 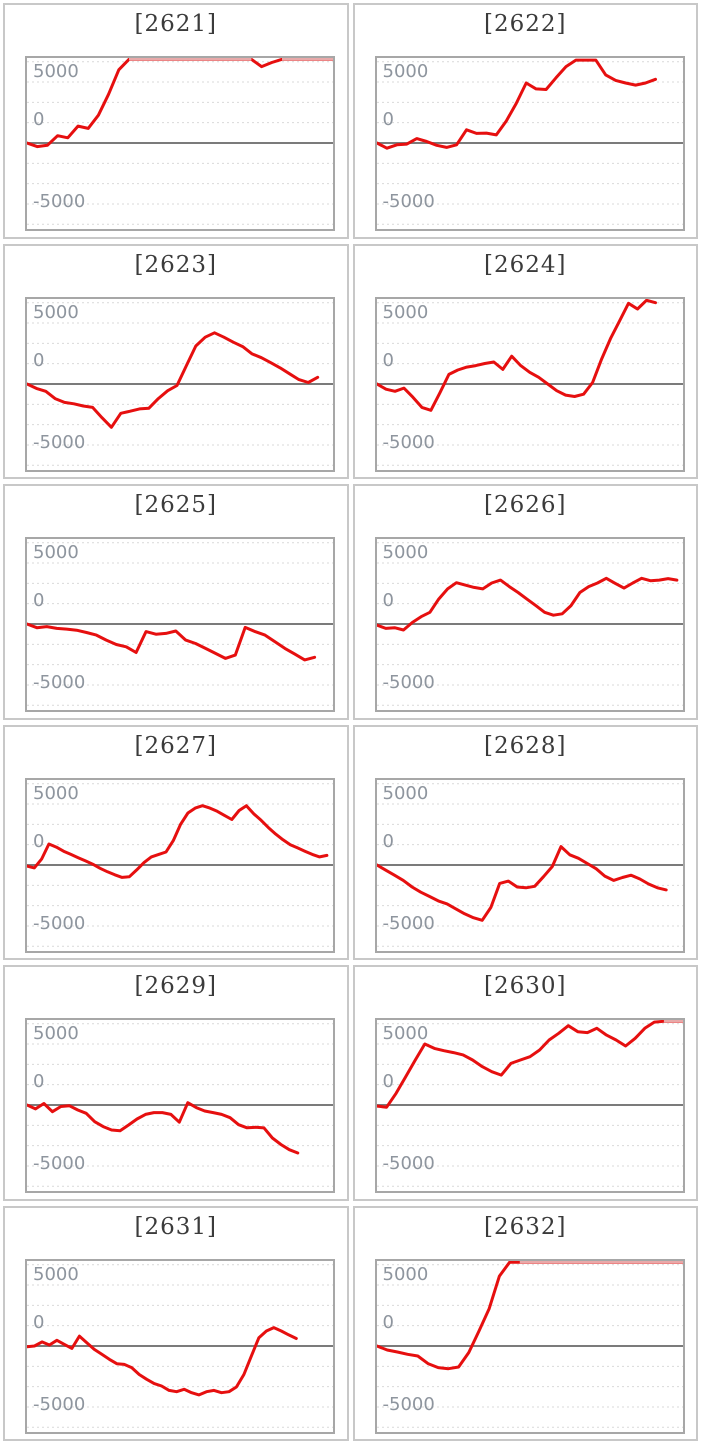 I want to click on chart-title: [2632], so click(x=525, y=1226).